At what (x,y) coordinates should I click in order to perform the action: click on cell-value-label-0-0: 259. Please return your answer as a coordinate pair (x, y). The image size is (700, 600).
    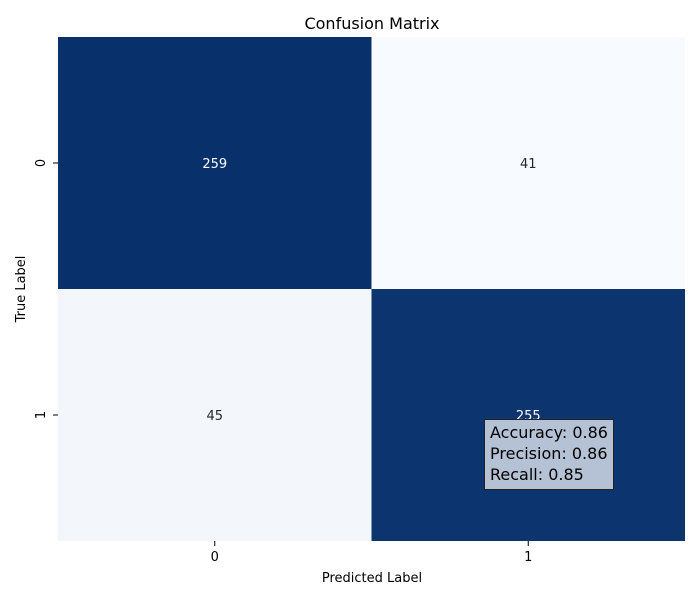
    Looking at the image, I should click on (214, 164).